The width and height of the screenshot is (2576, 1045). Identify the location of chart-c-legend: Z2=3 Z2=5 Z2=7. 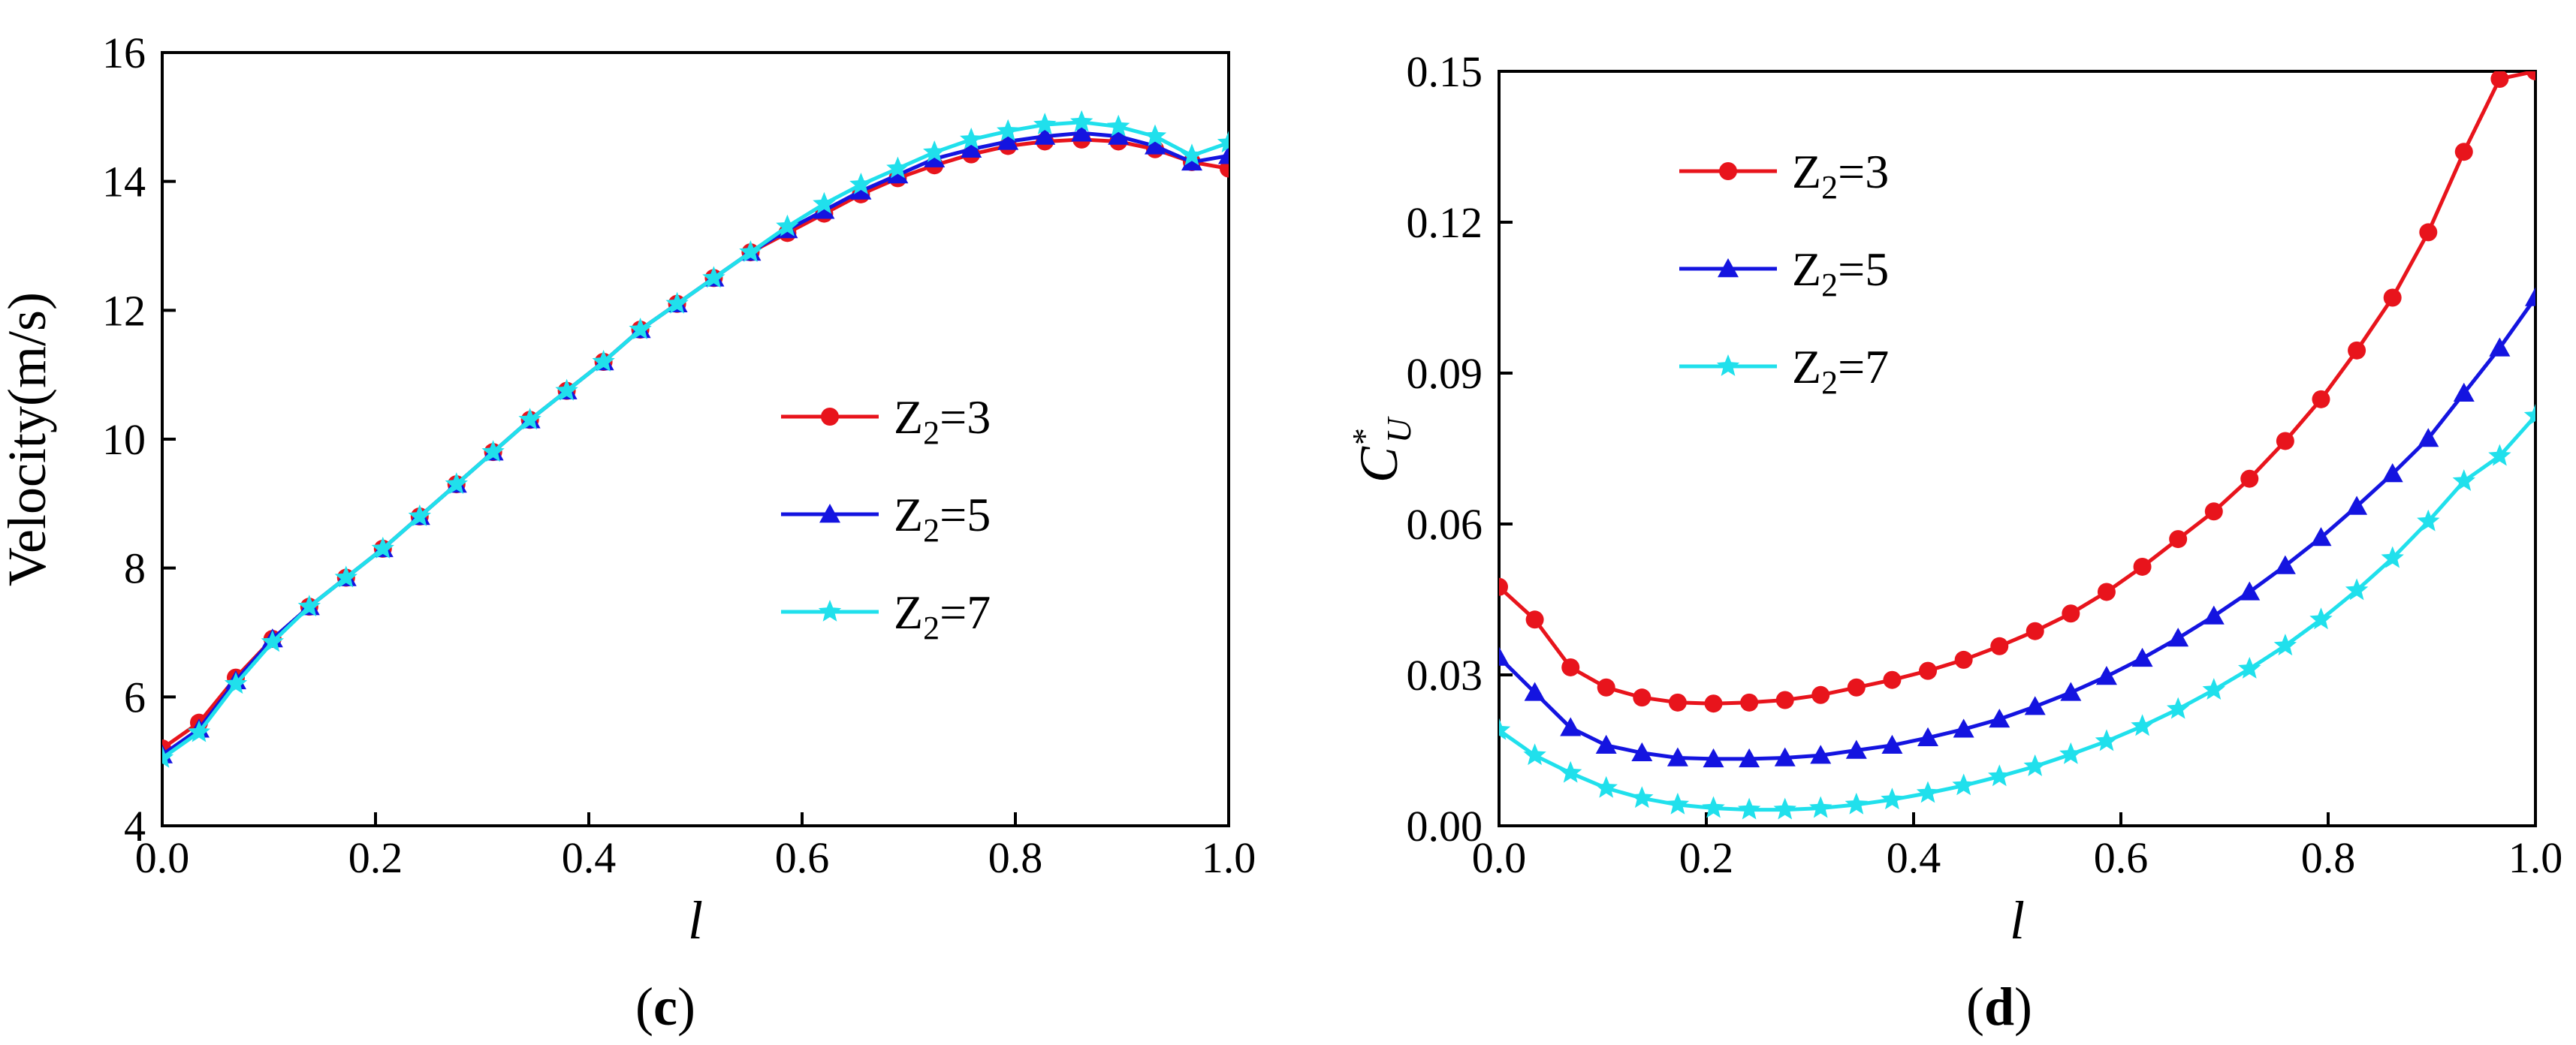
(886, 518).